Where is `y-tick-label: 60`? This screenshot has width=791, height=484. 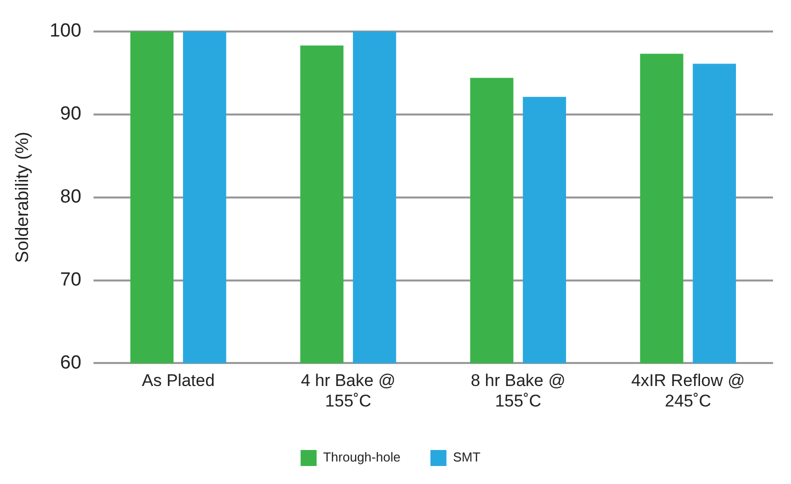 y-tick-label: 60 is located at coordinates (71, 363).